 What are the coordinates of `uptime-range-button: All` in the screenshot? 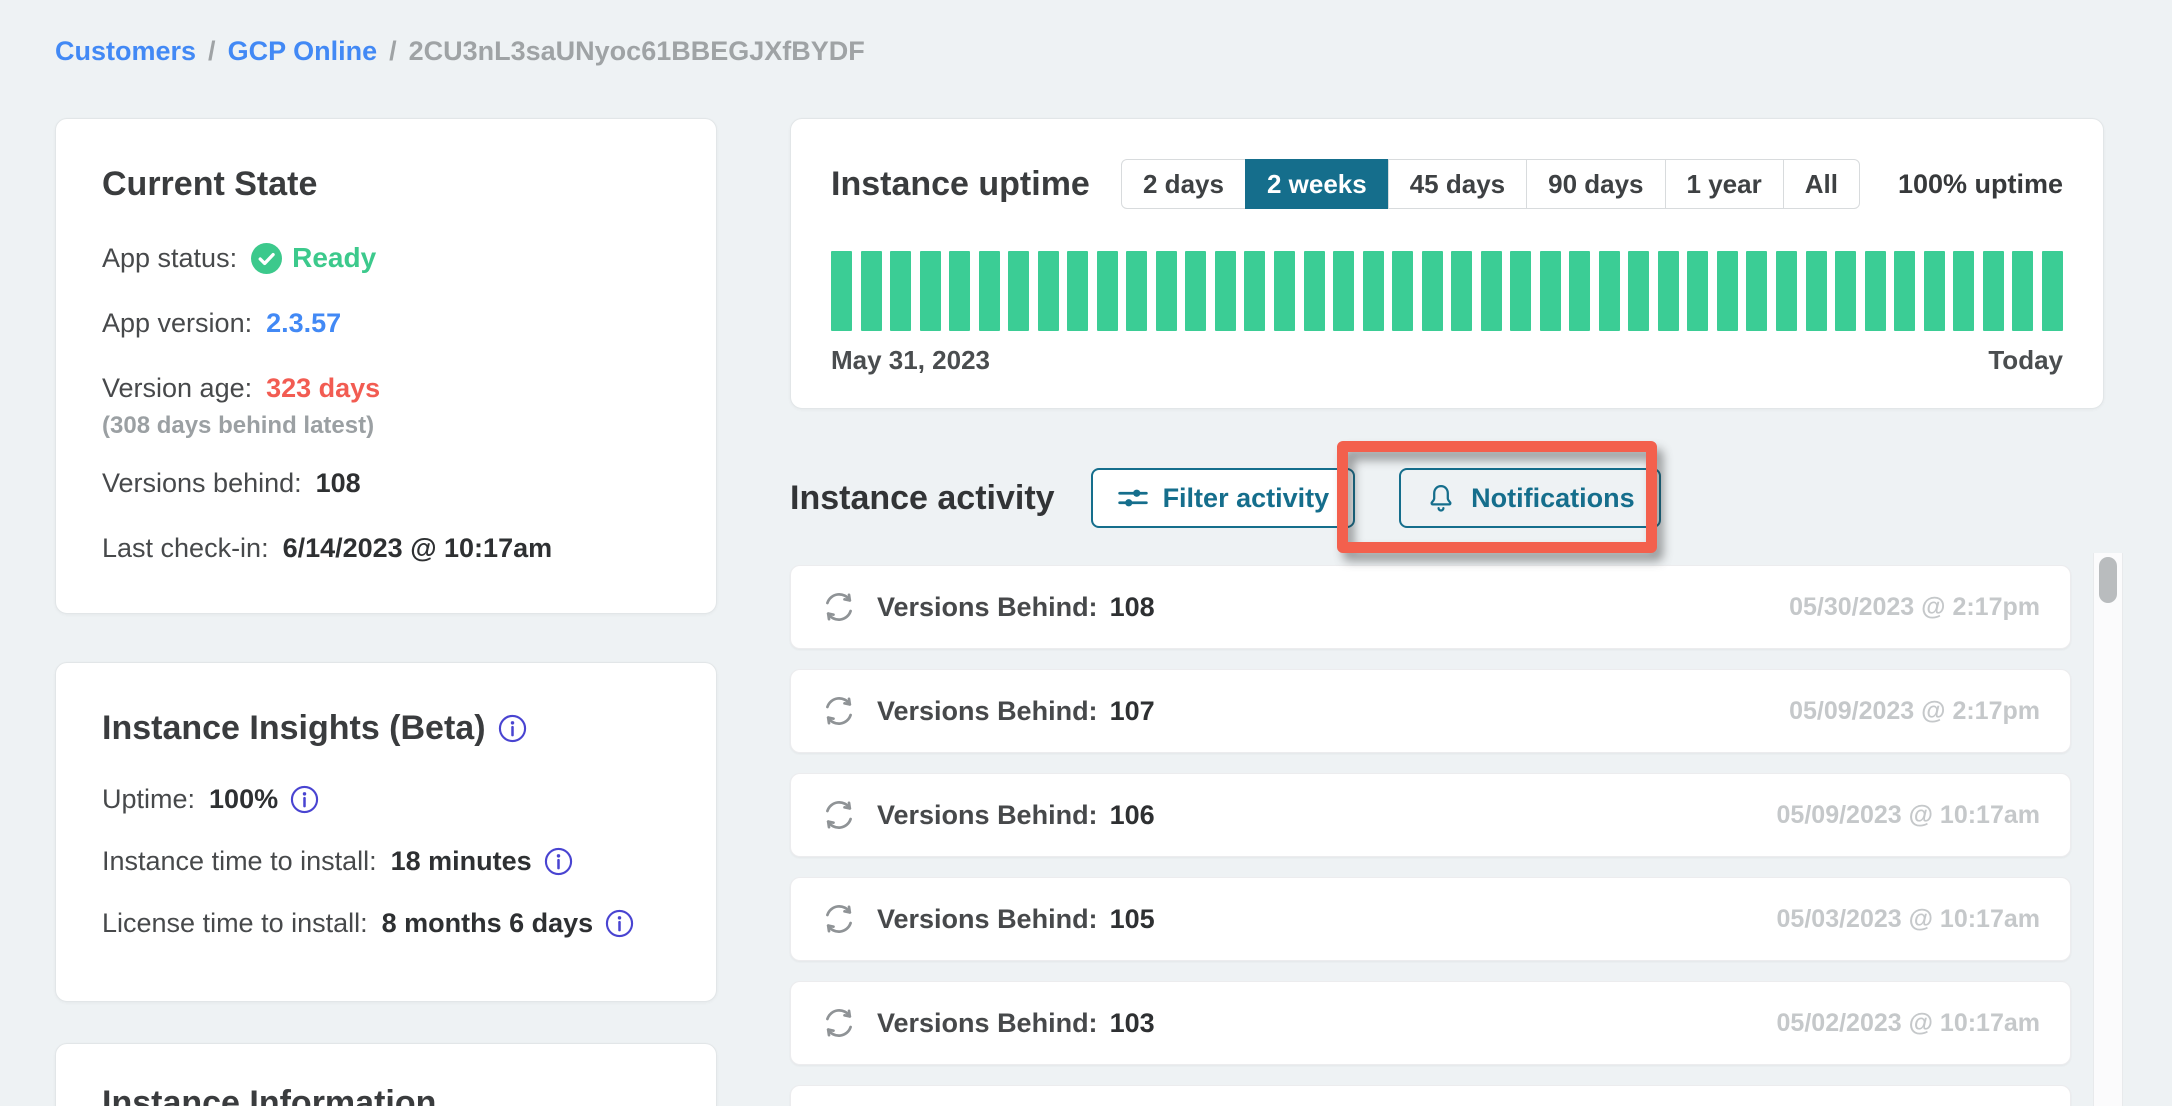 It's located at (1821, 184).